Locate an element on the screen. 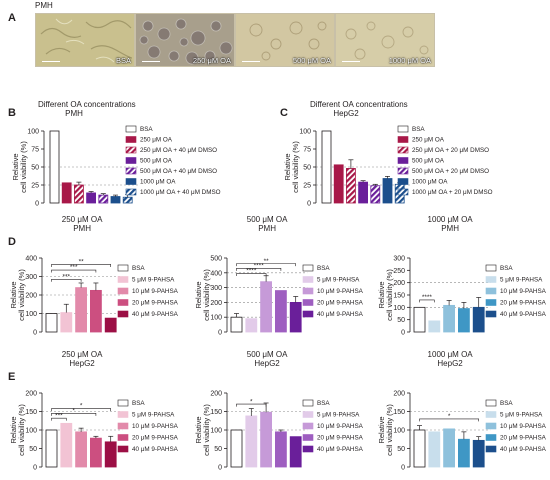 This screenshot has width=550, height=480. chart-title: 250 μM OA is located at coordinates (82, 219).